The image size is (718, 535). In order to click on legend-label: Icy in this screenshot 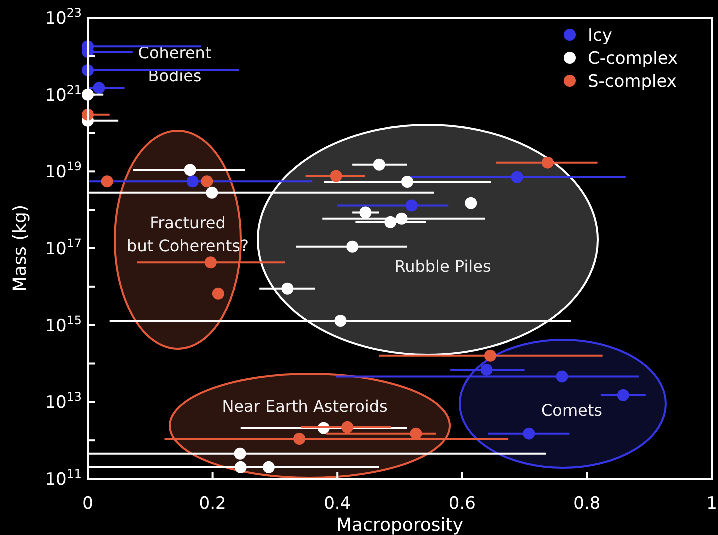, I will do `click(600, 36)`.